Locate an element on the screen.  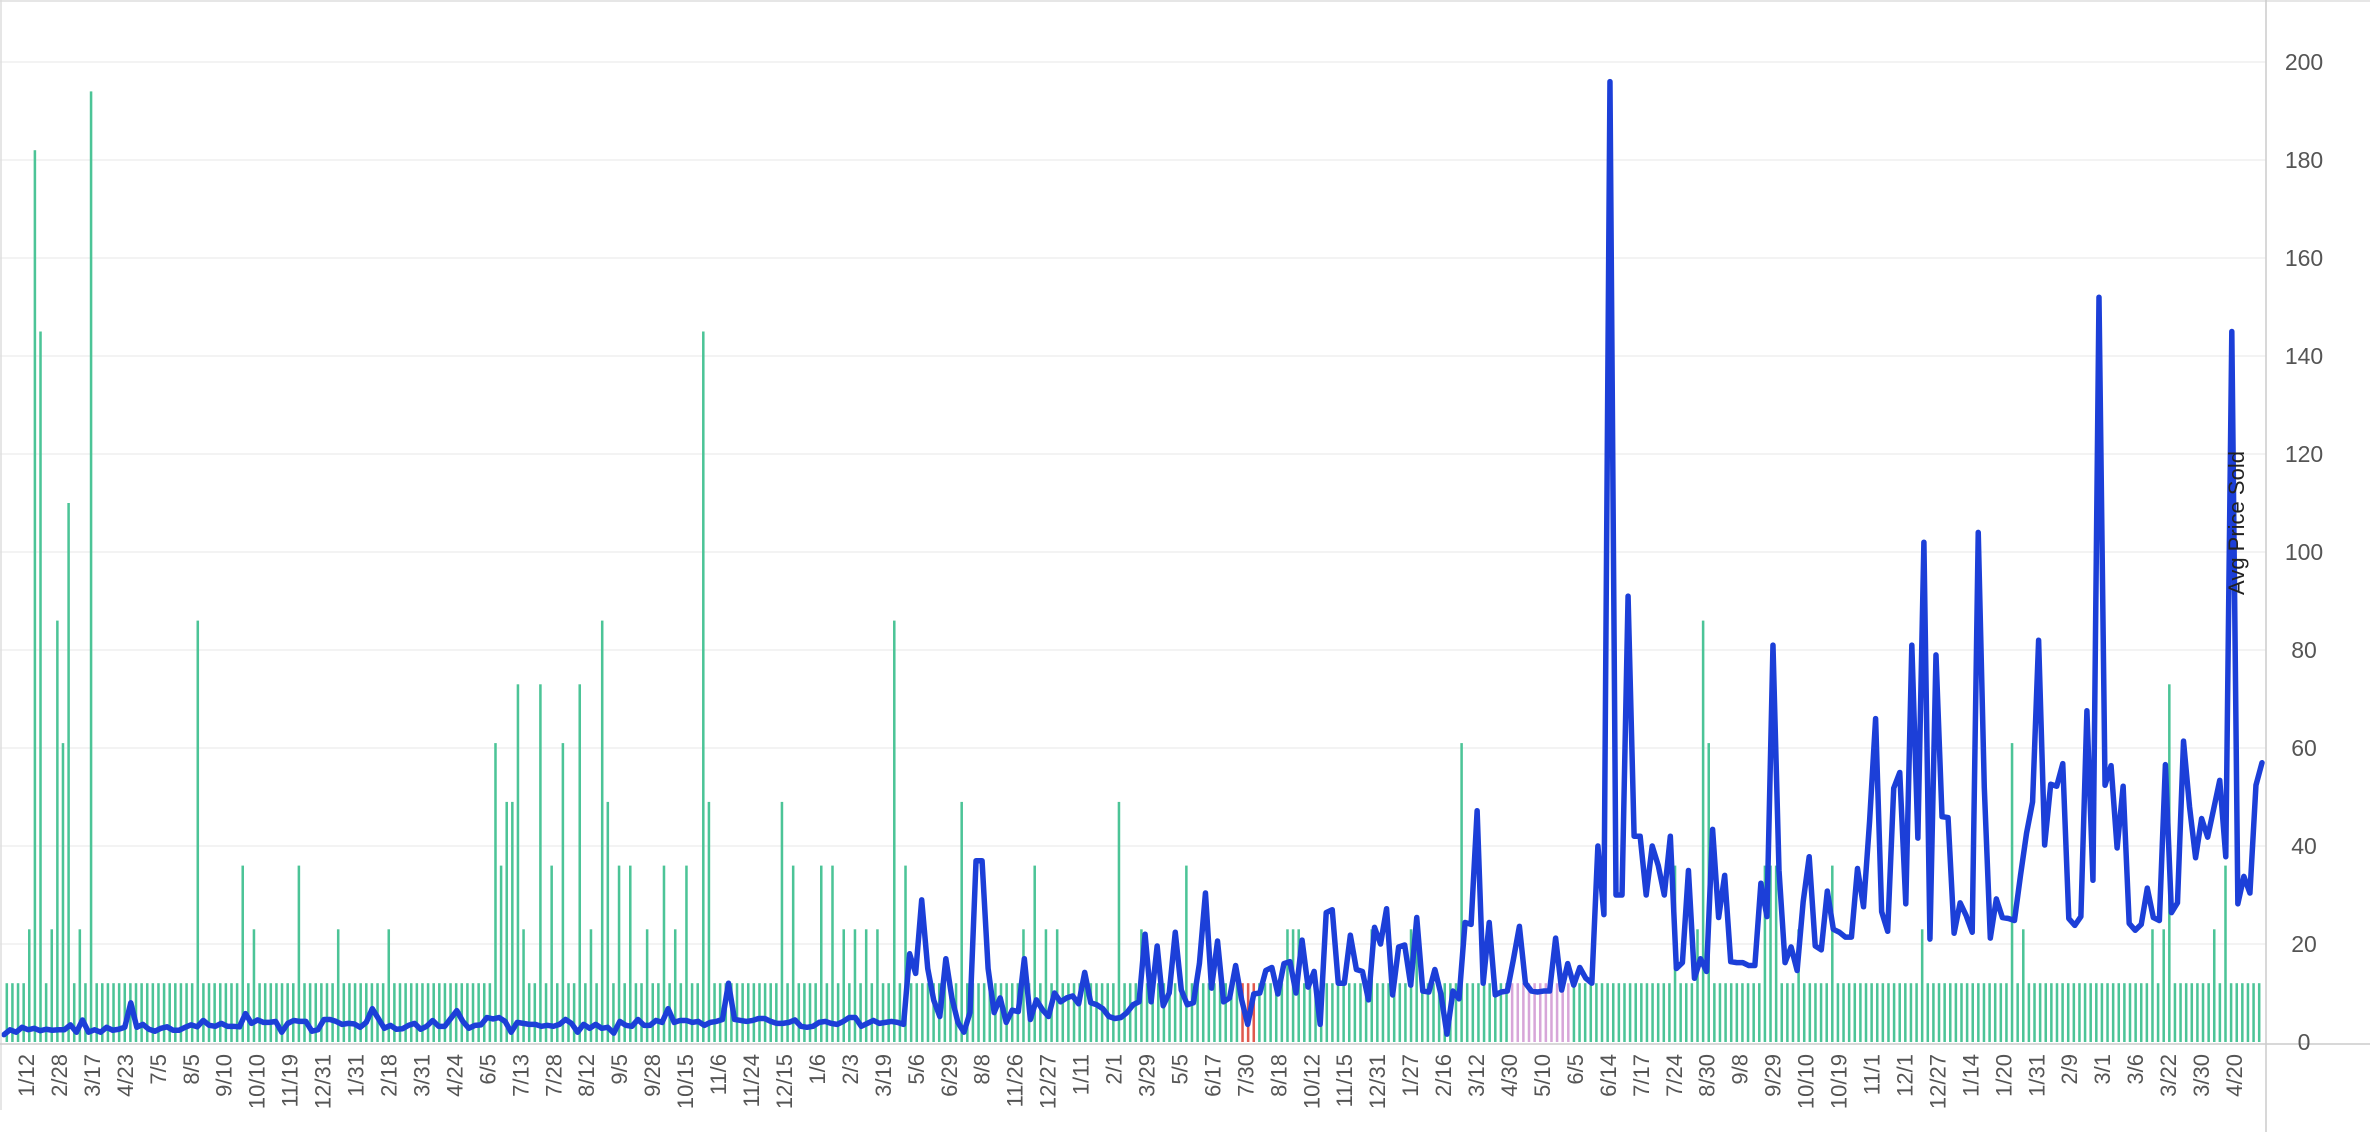
x-tick-label: 11/24 is located at coordinates (751, 1080).